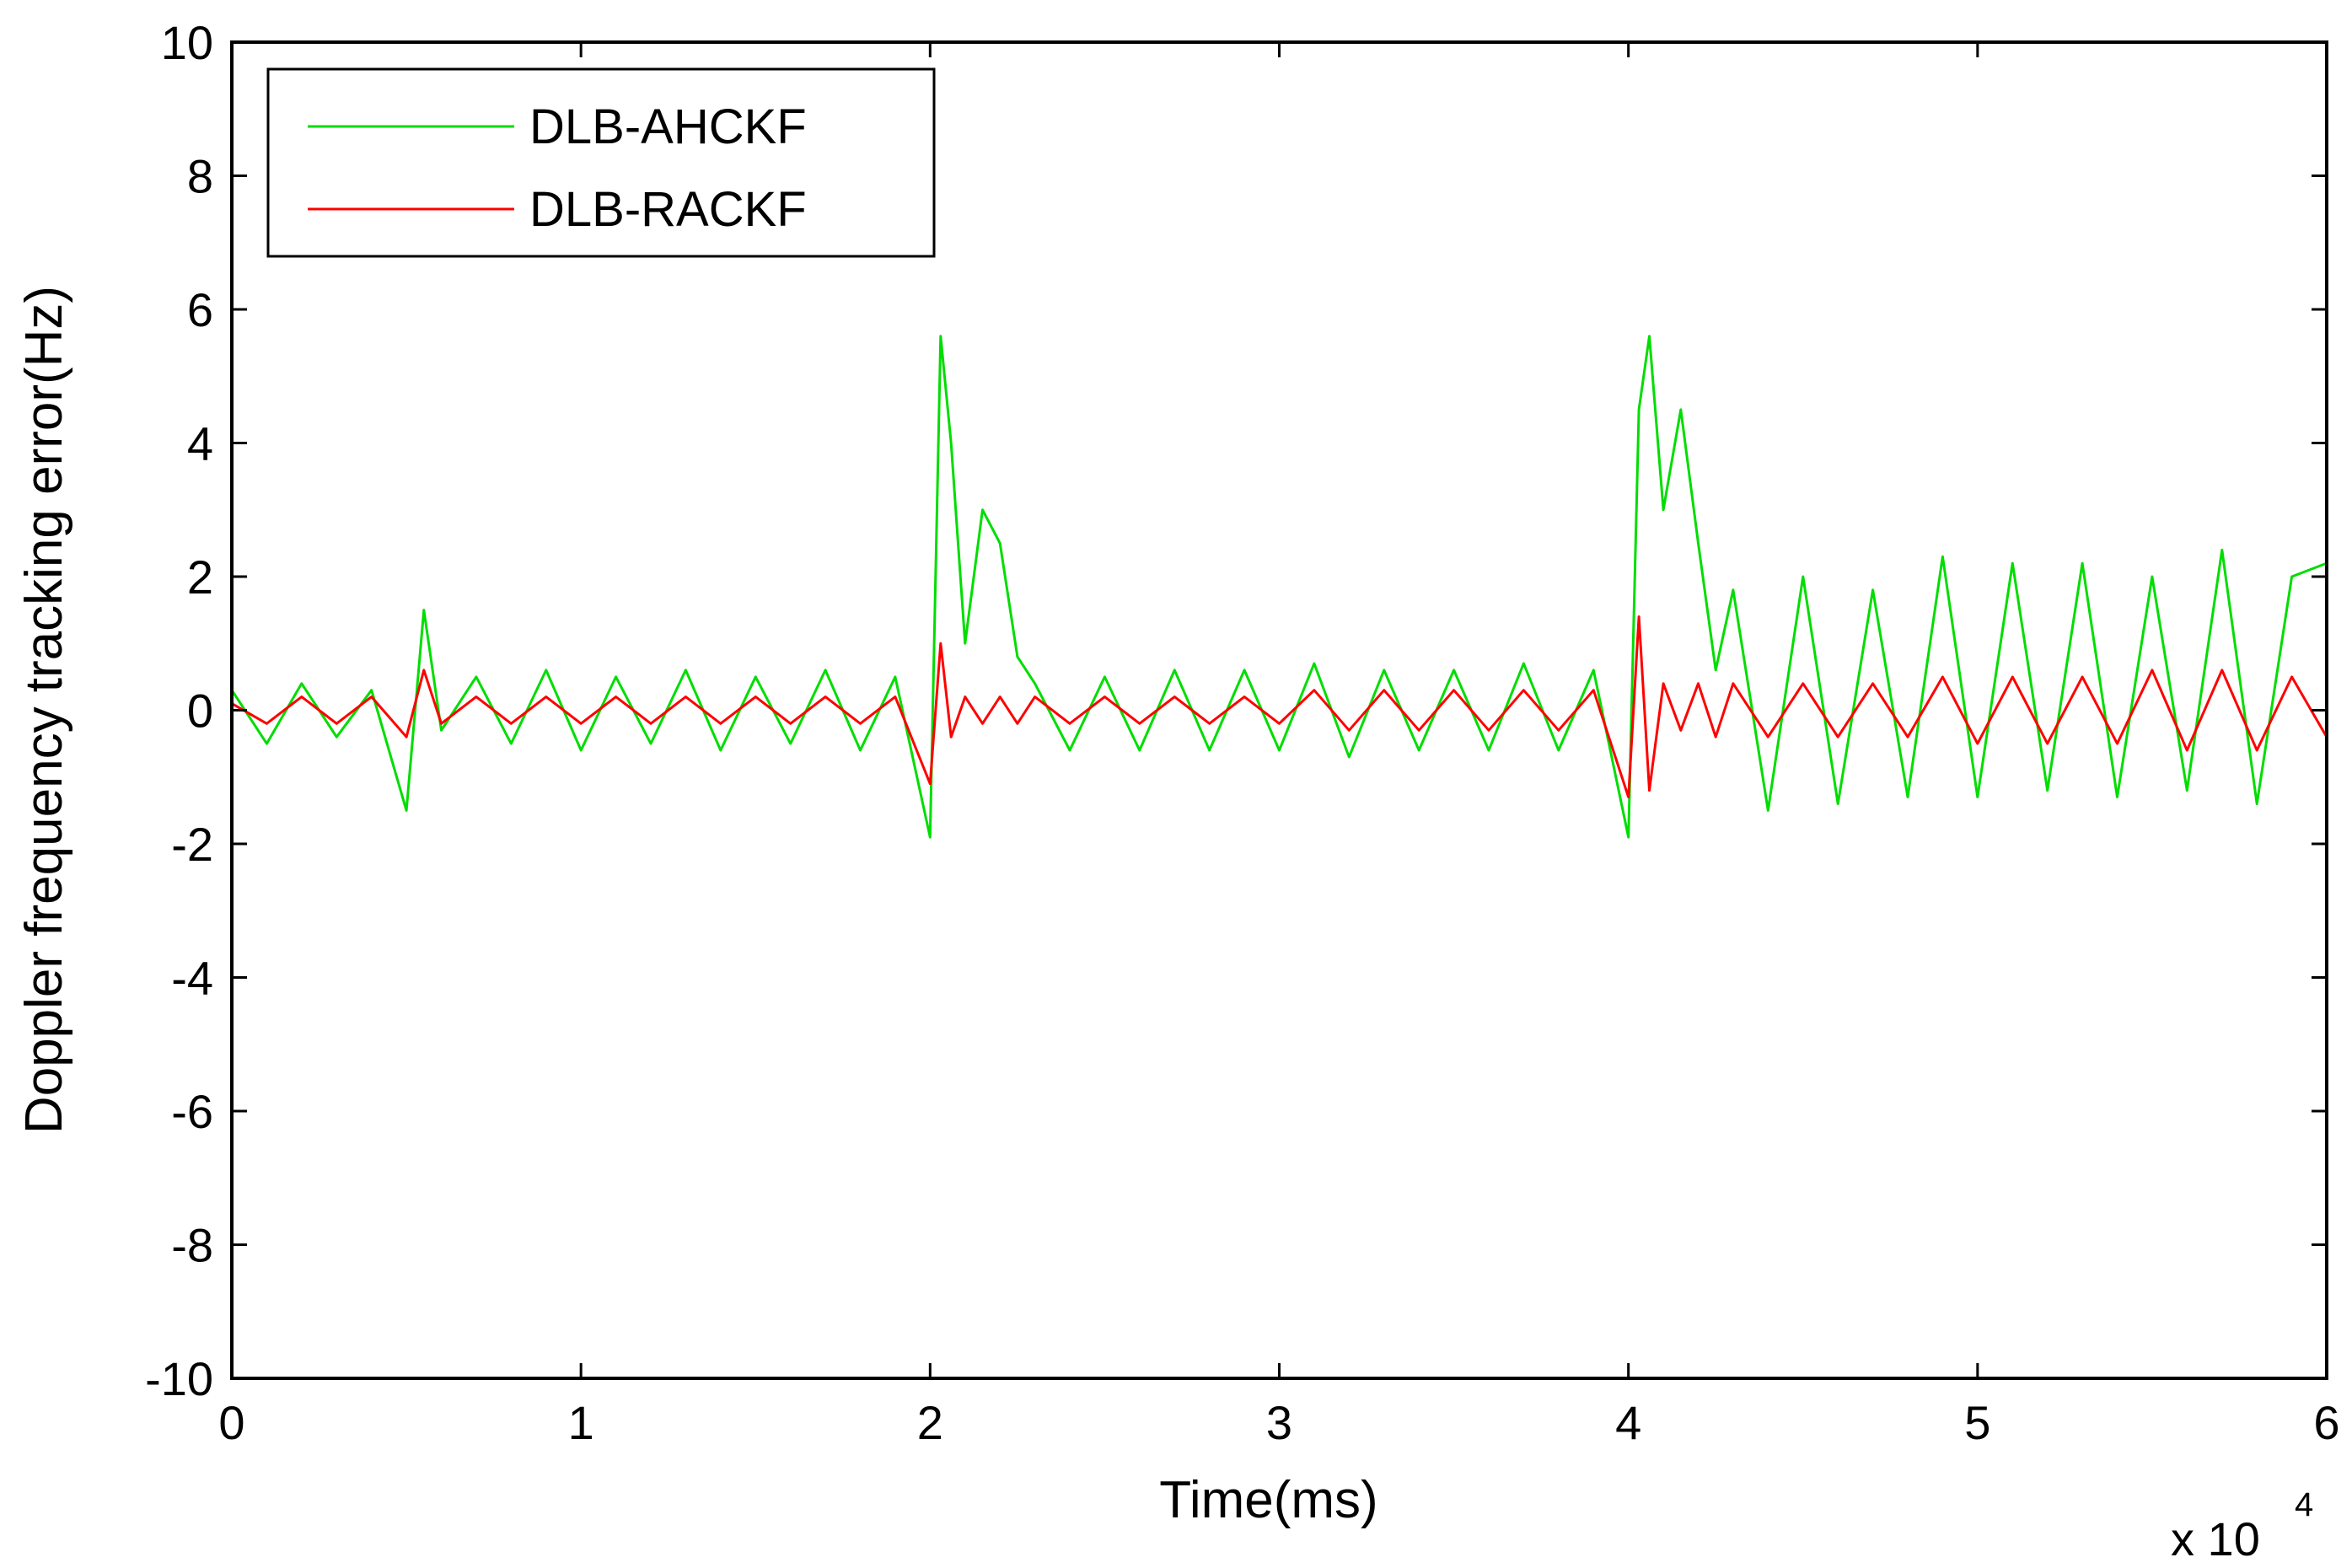  What do you see at coordinates (2326, 1422) in the screenshot?
I see `x-tick-label: 6` at bounding box center [2326, 1422].